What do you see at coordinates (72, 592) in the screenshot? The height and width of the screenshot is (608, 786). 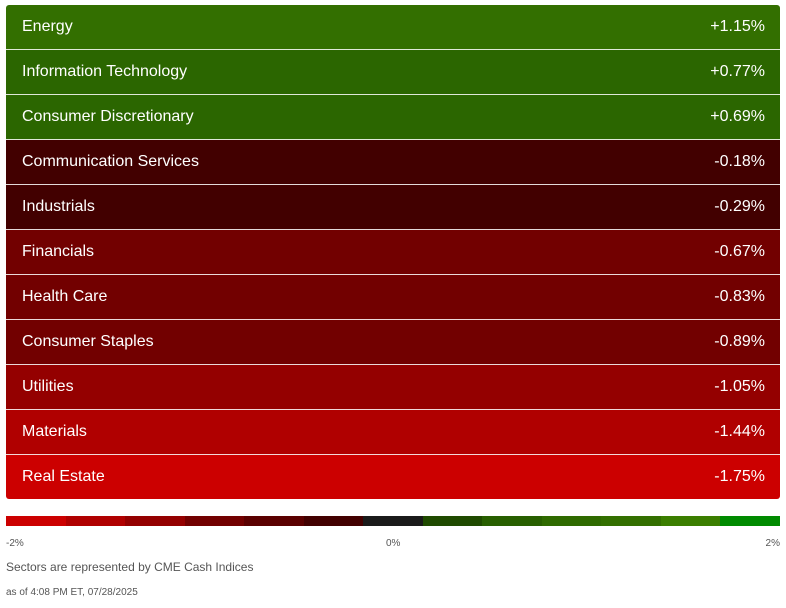 I see `timestamp: as of 4:08 PM ET, 07/28/2025` at bounding box center [72, 592].